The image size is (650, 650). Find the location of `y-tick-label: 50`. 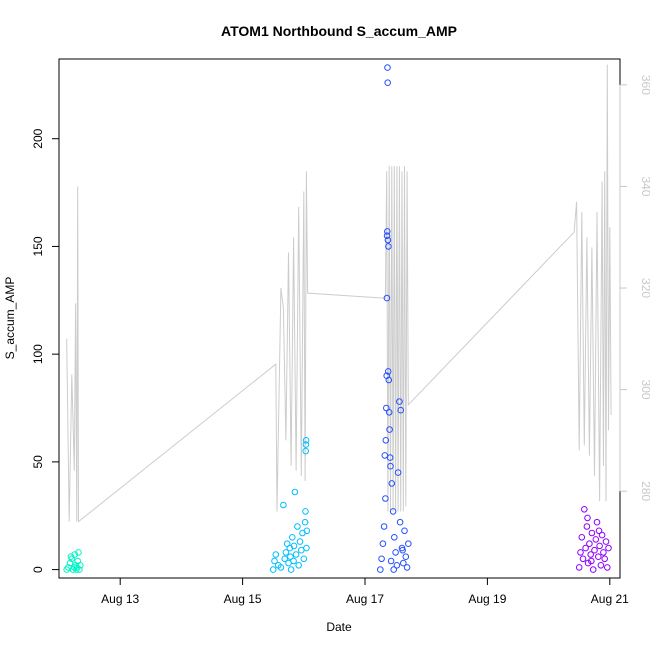

y-tick-label: 50 is located at coordinates (38, 462).